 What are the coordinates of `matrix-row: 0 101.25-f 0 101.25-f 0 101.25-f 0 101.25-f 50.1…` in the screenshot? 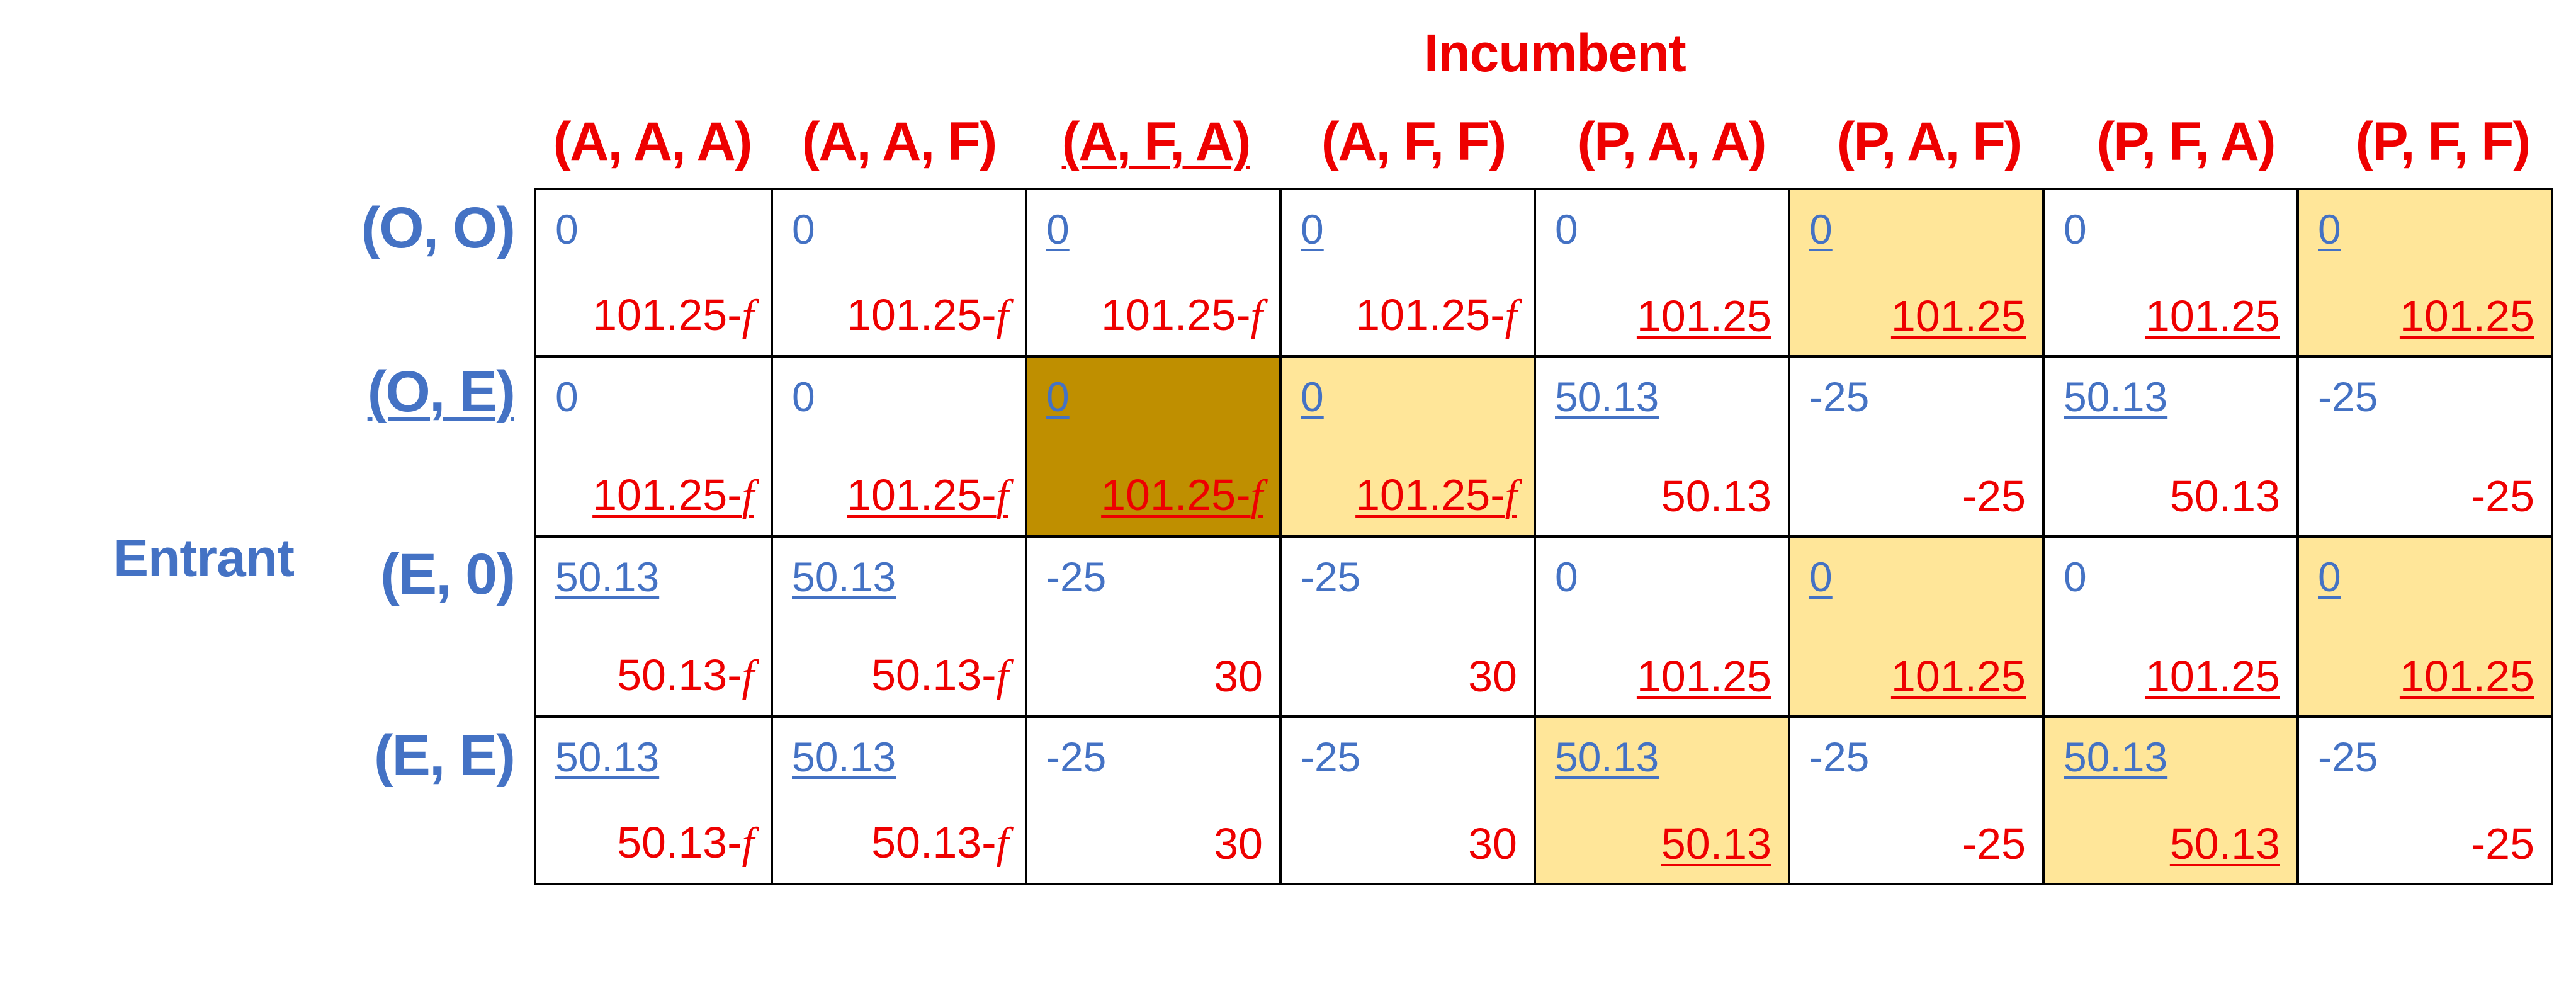 It's located at (1543, 447).